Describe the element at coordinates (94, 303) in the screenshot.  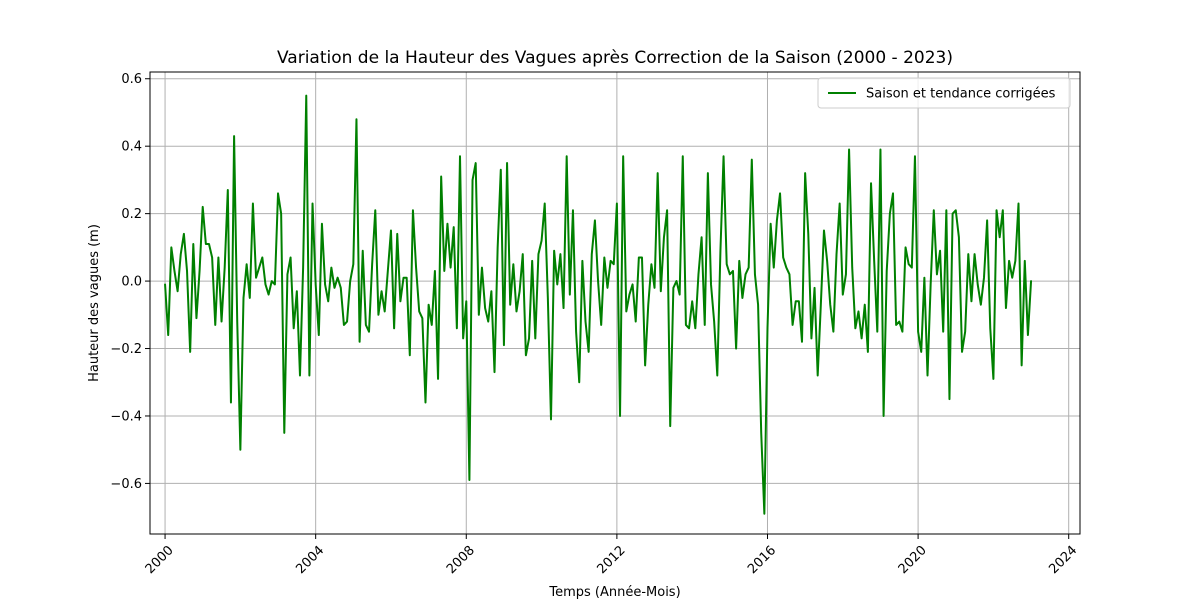
I see `y-axis-title: Hauteur des vagues (m)` at that location.